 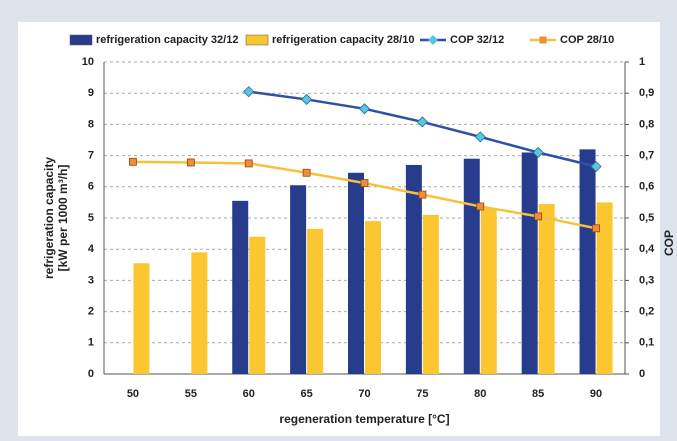 What do you see at coordinates (191, 394) in the screenshot?
I see `x-tick-label: 55` at bounding box center [191, 394].